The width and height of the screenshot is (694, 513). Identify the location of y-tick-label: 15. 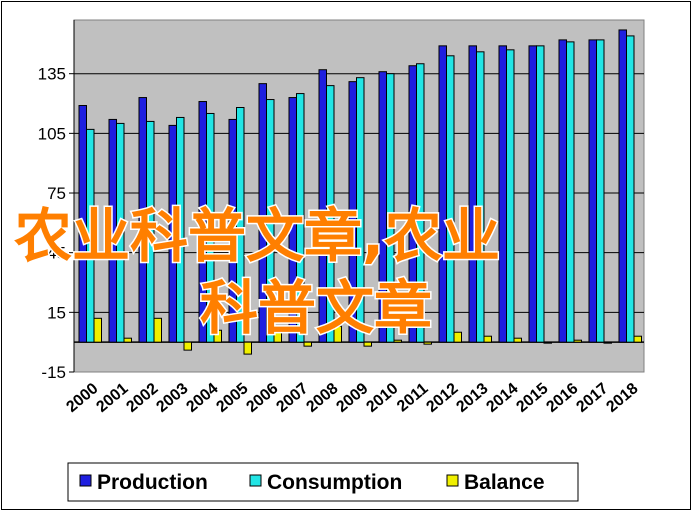
(56, 312).